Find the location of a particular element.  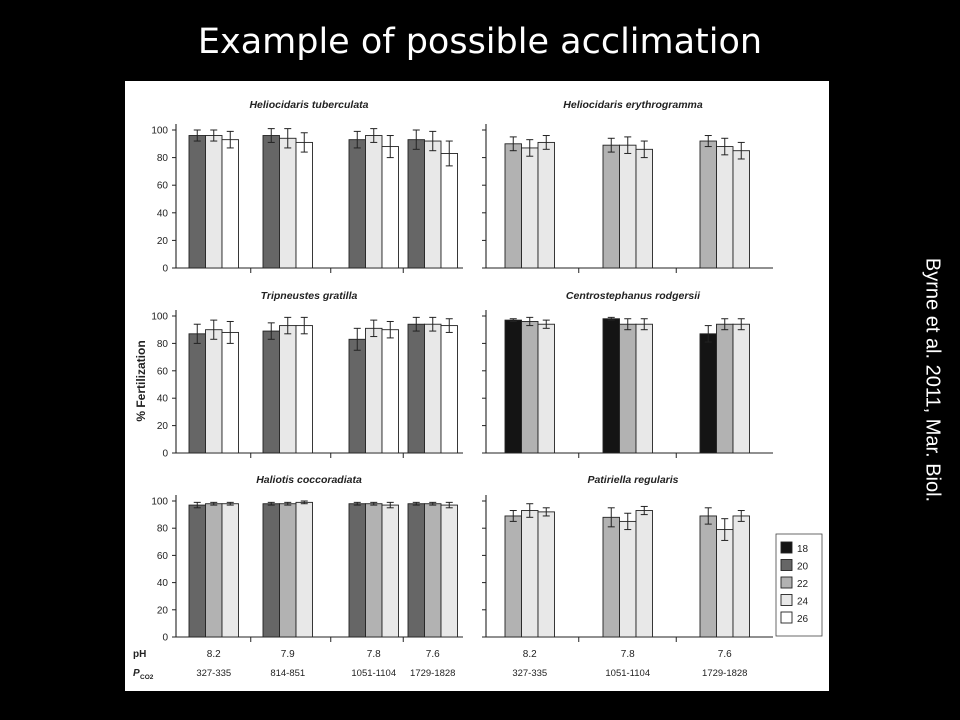

pco2-label: 1729-1828 is located at coordinates (724, 673).